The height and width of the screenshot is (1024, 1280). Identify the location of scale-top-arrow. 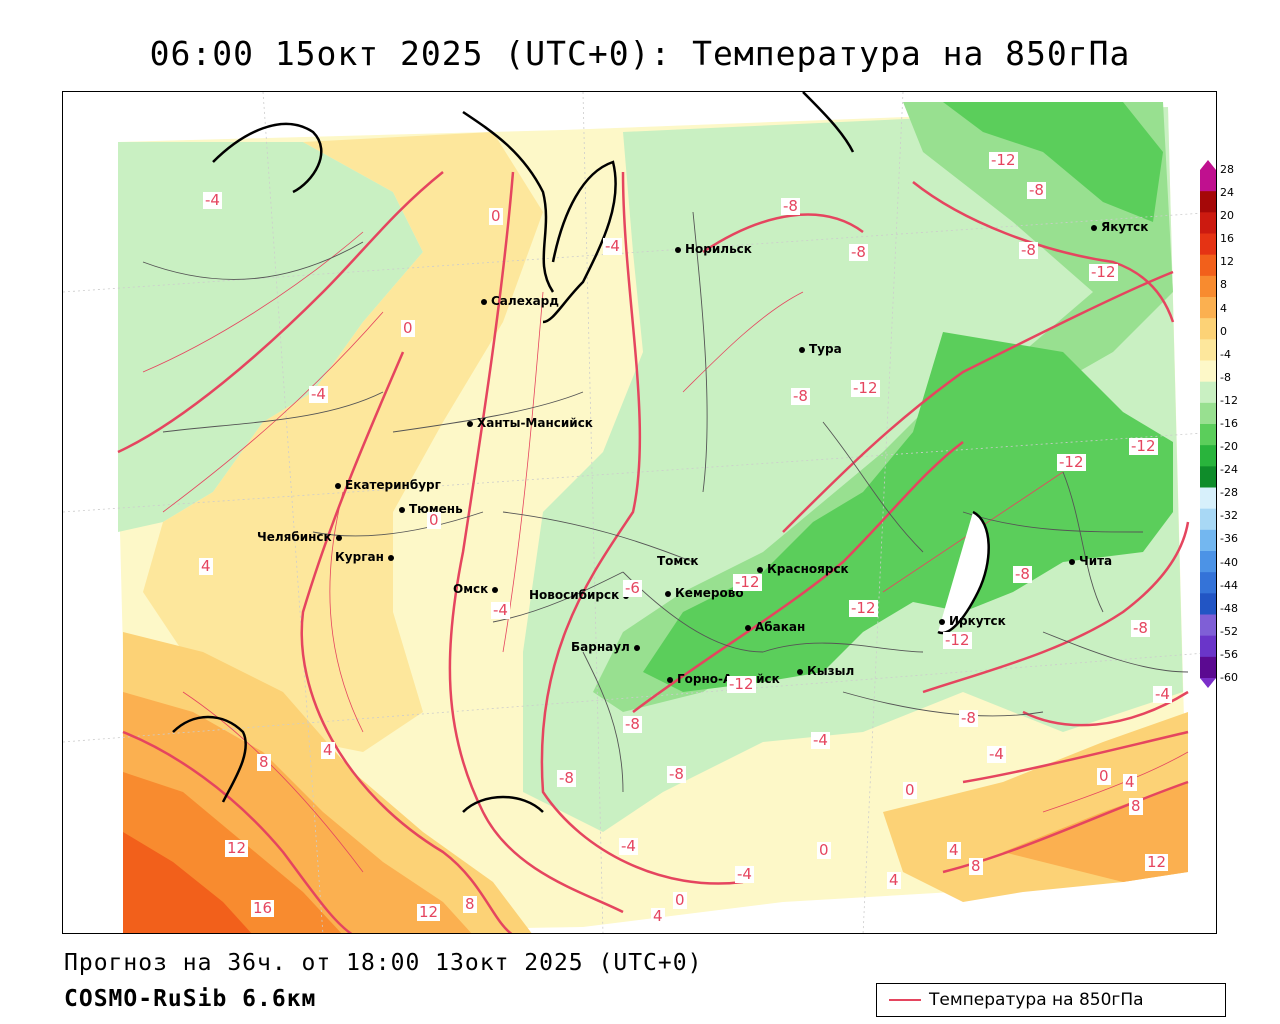
(1208, 165).